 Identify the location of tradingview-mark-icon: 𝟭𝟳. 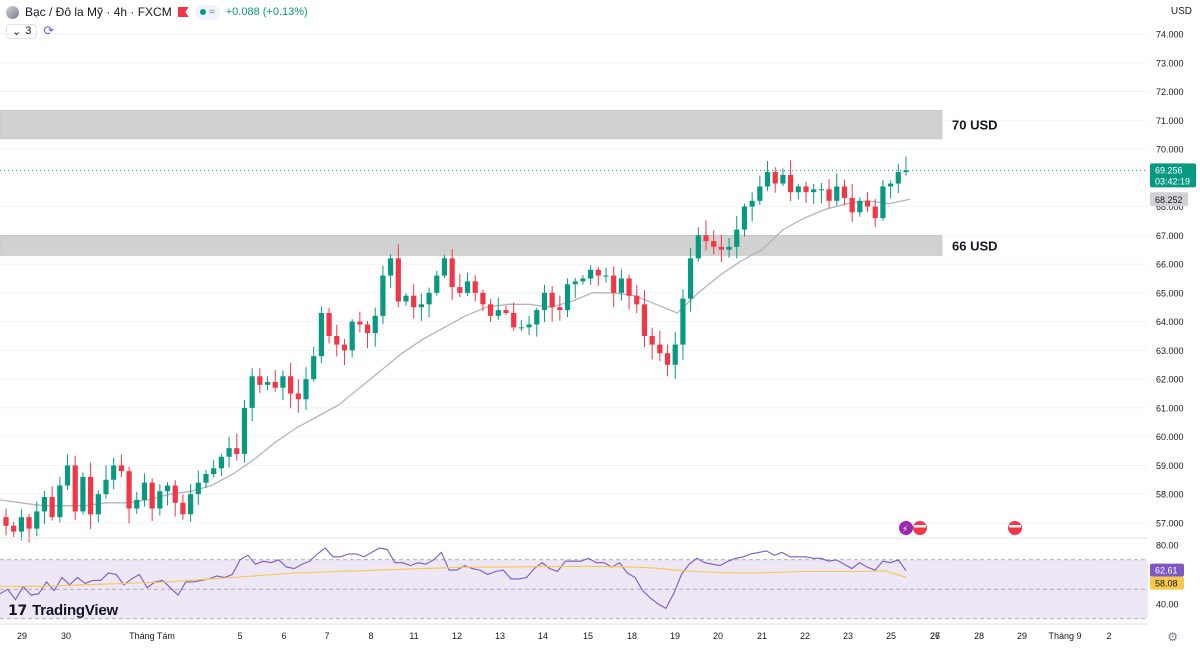
(18, 610).